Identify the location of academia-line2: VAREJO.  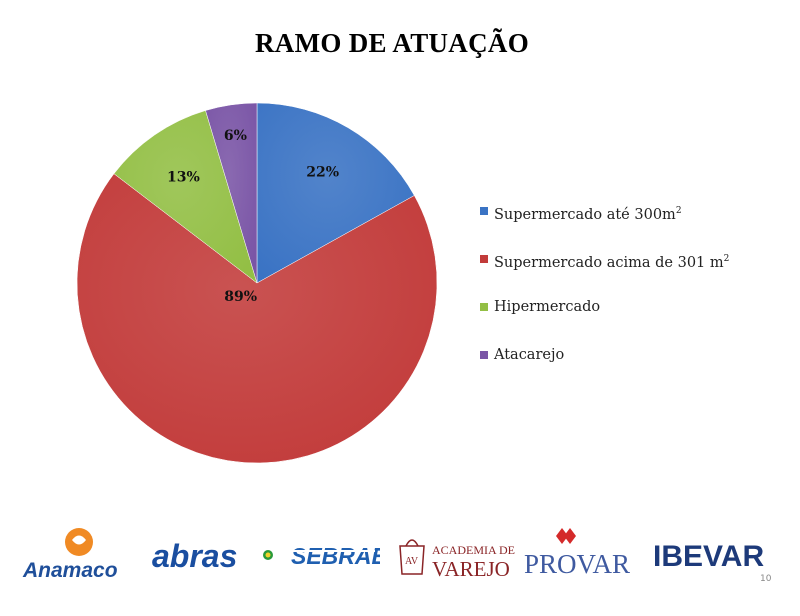
(471, 569).